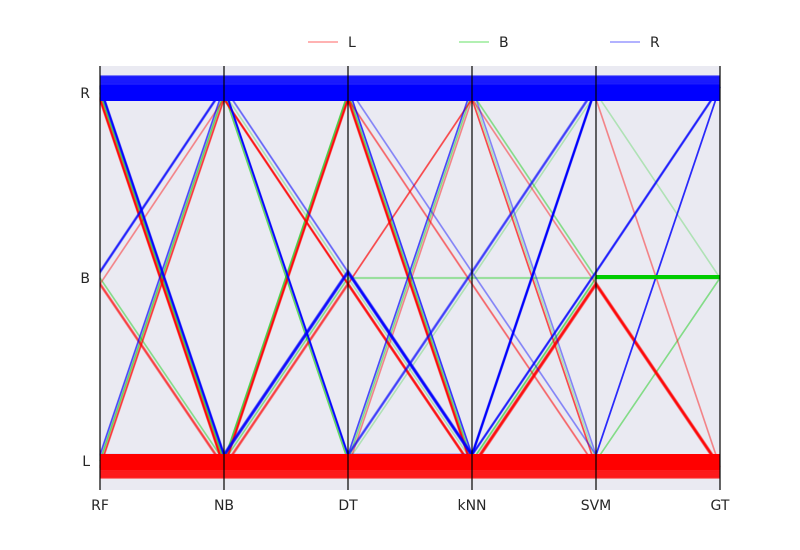 The height and width of the screenshot is (550, 800). I want to click on axis-label-RF: RF, so click(100, 506).